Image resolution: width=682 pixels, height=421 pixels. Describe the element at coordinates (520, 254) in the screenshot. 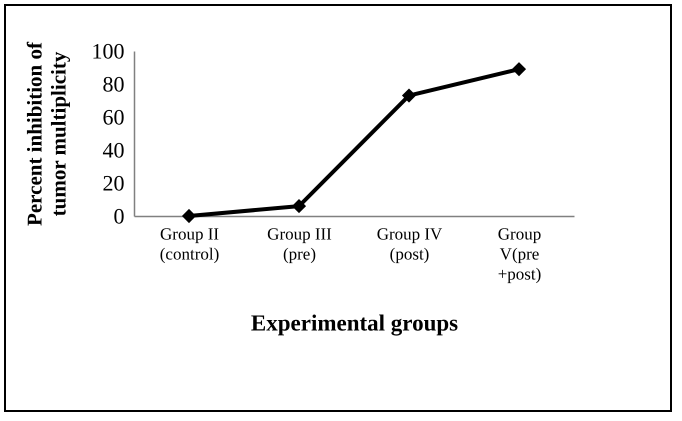

I see `x-tick-label: Group V(pre +post)` at that location.